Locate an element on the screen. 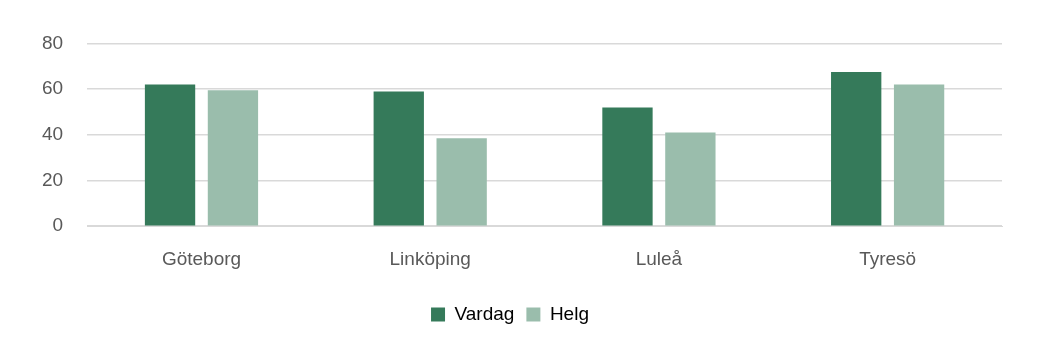 The height and width of the screenshot is (348, 1040). y-tick-label: 0 is located at coordinates (58, 225).